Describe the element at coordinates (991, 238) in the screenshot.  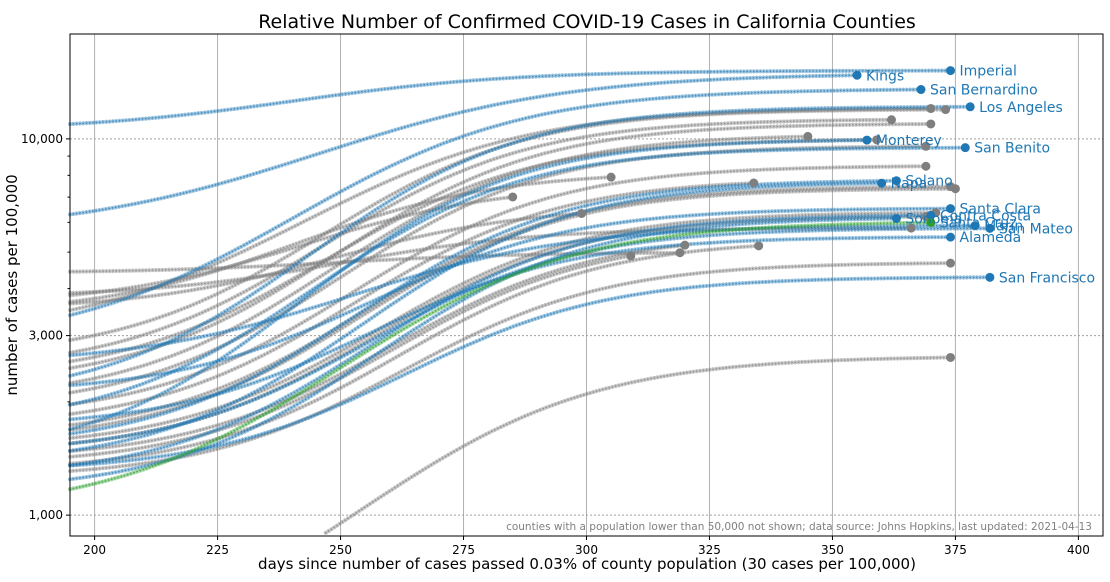
I see `county-label: Alameda` at that location.